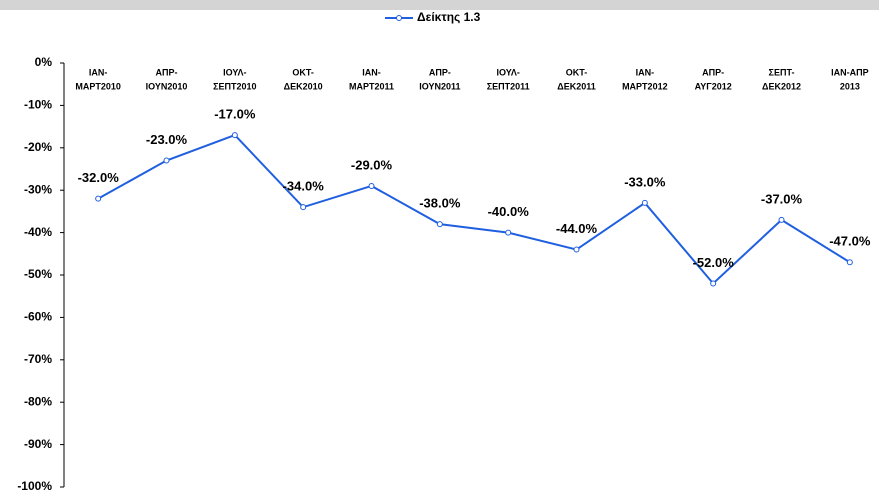  I want to click on y-tick-label: -100%, so click(34, 486).